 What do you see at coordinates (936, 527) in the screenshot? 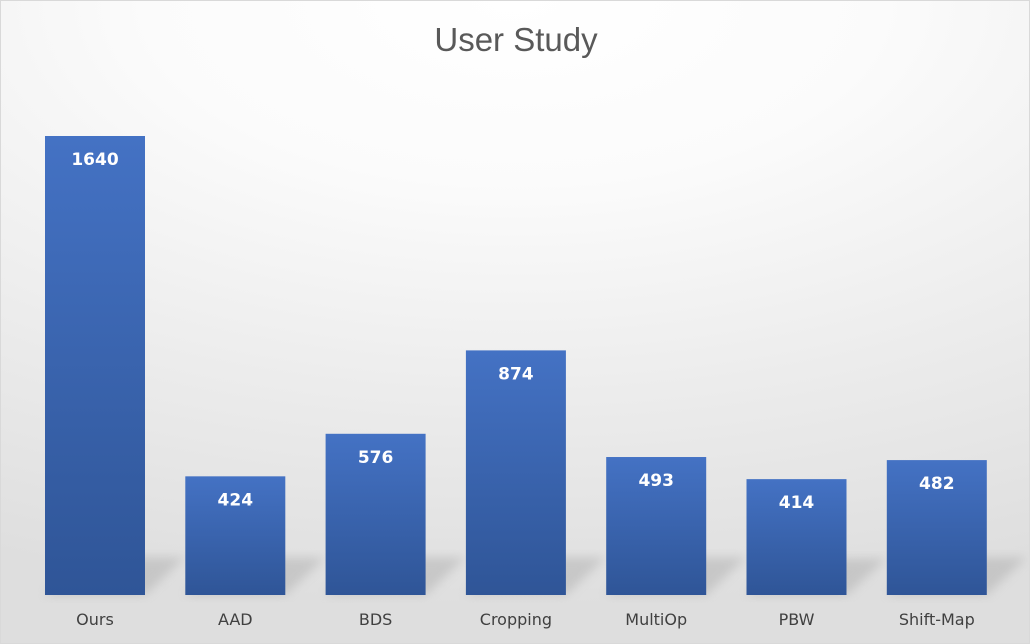
I see `bar-shift-map` at bounding box center [936, 527].